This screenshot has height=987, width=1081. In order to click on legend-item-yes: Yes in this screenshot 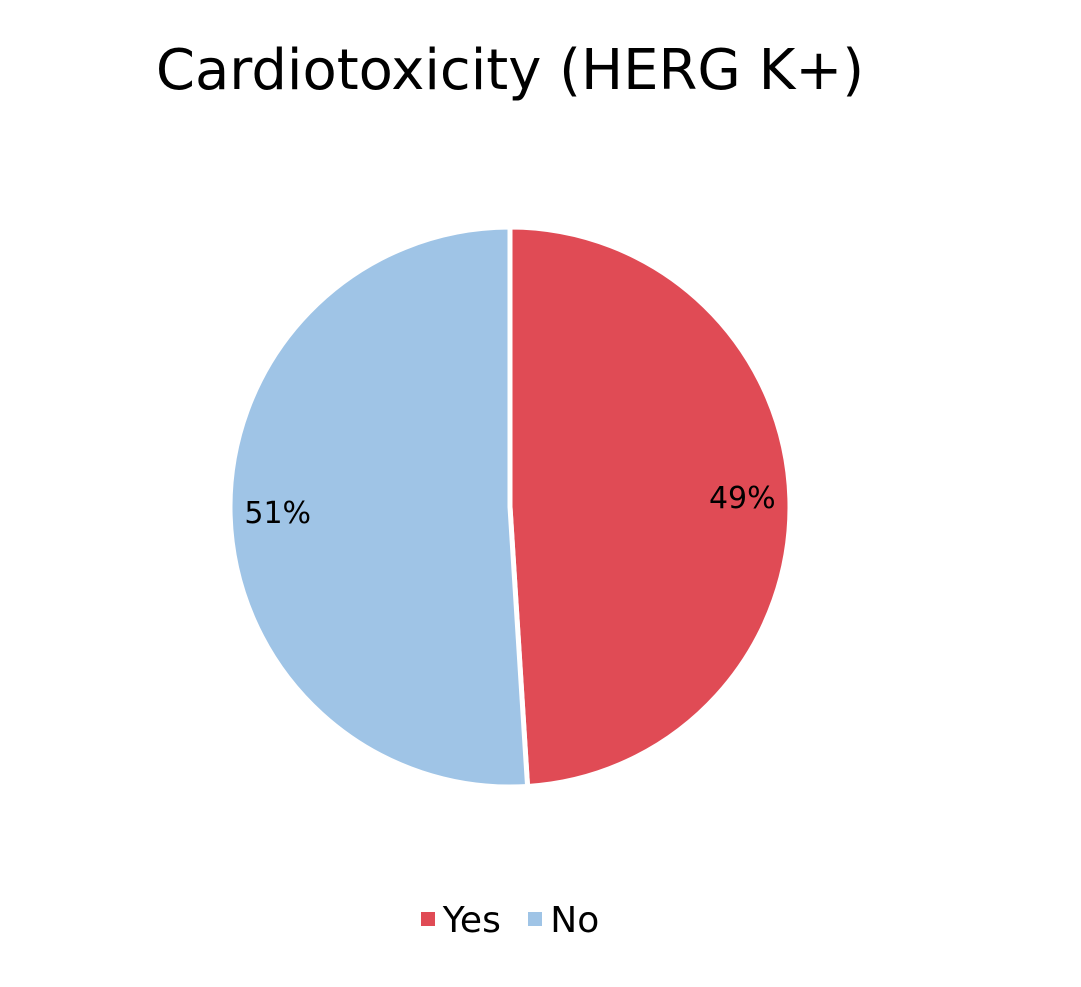, I will do `click(460, 920)`.